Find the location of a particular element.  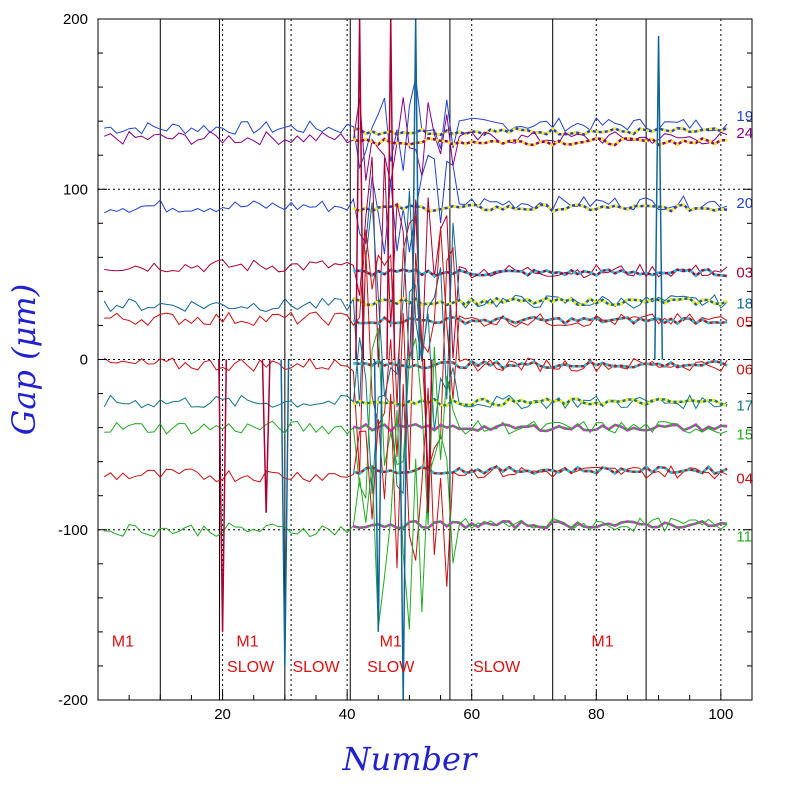

x-tick-label: 100 is located at coordinates (720, 714).